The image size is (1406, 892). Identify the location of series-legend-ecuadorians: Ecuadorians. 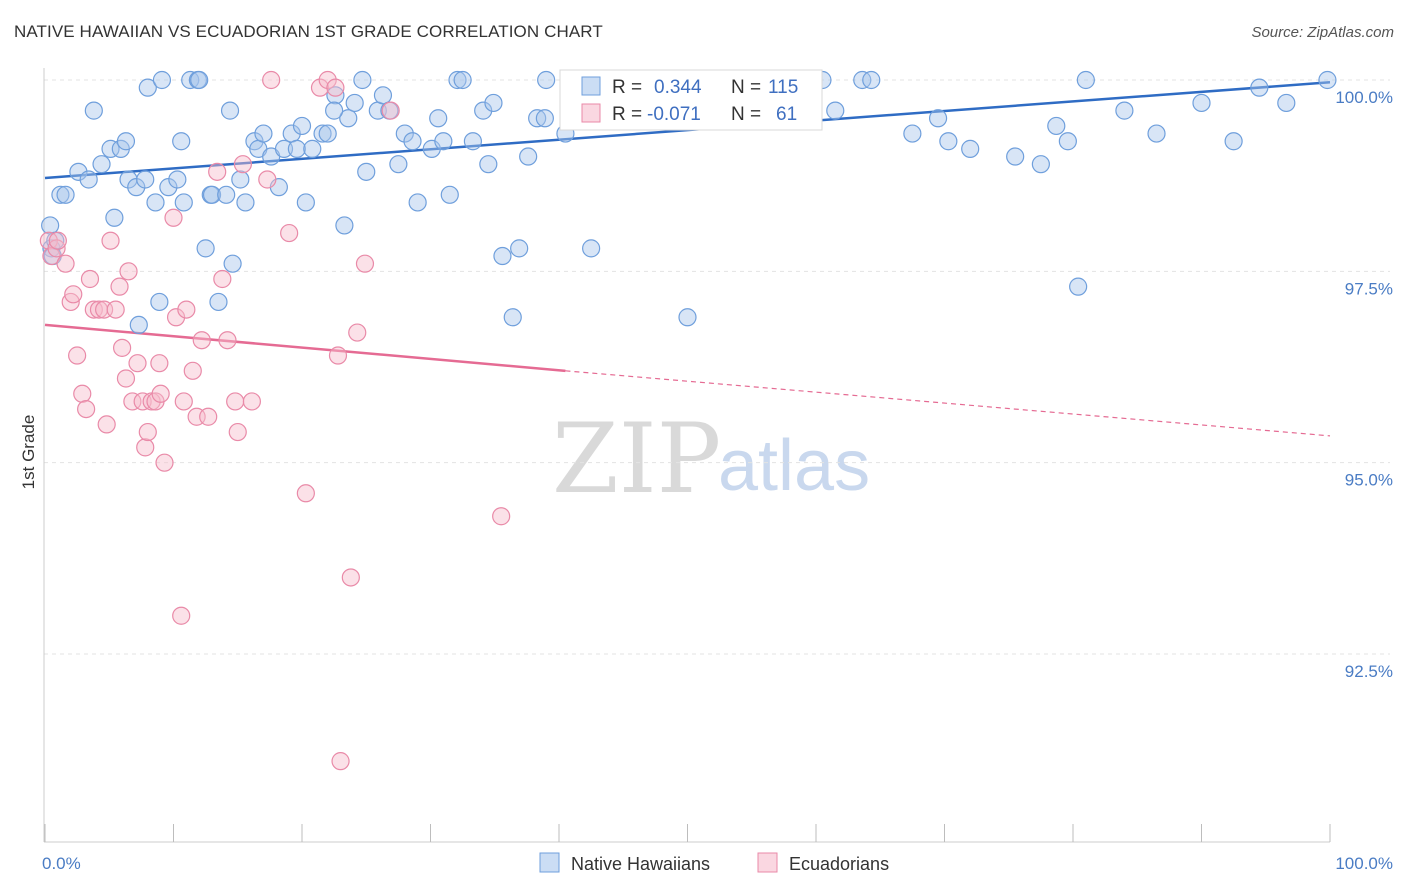
(839, 864).